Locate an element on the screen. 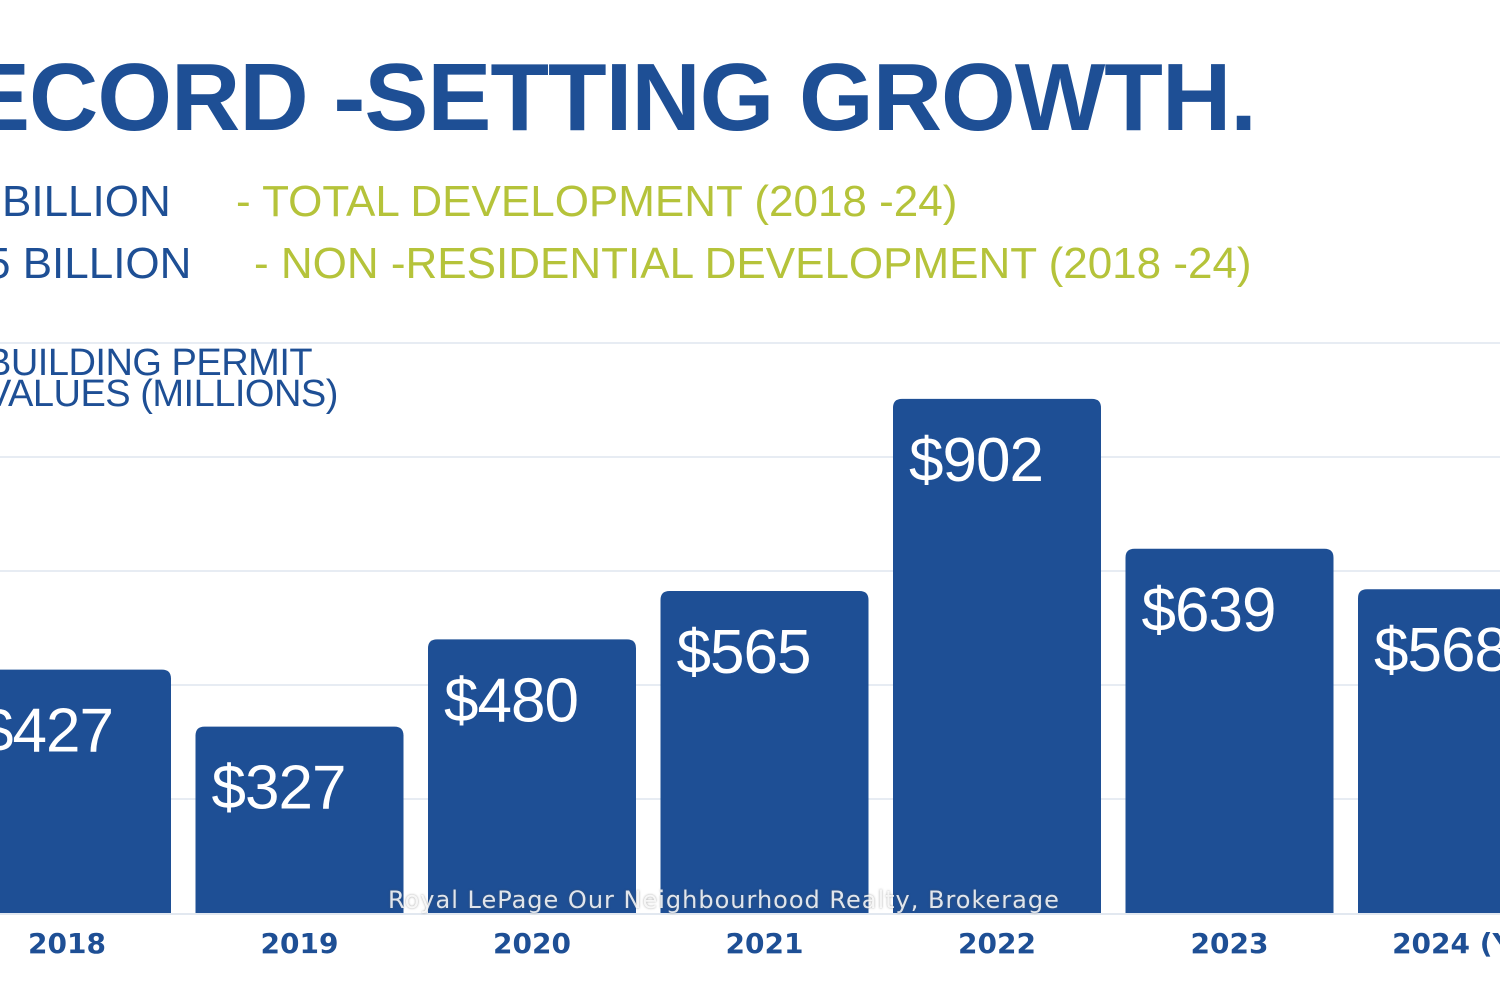 The image size is (1500, 1000). y-axis-label-line: VALUES (MILLIONS) is located at coordinates (169, 394).